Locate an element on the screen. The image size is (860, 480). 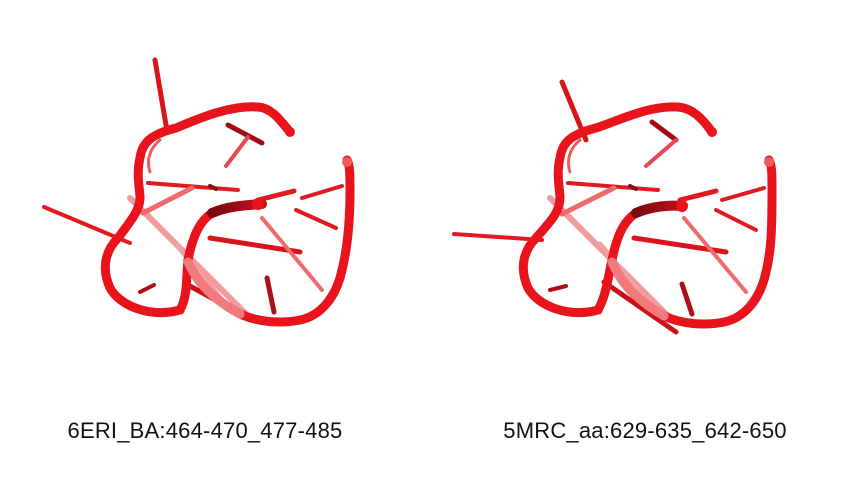
structure-caption: 5MRC_aa:629-635_642-650 is located at coordinates (645, 431).